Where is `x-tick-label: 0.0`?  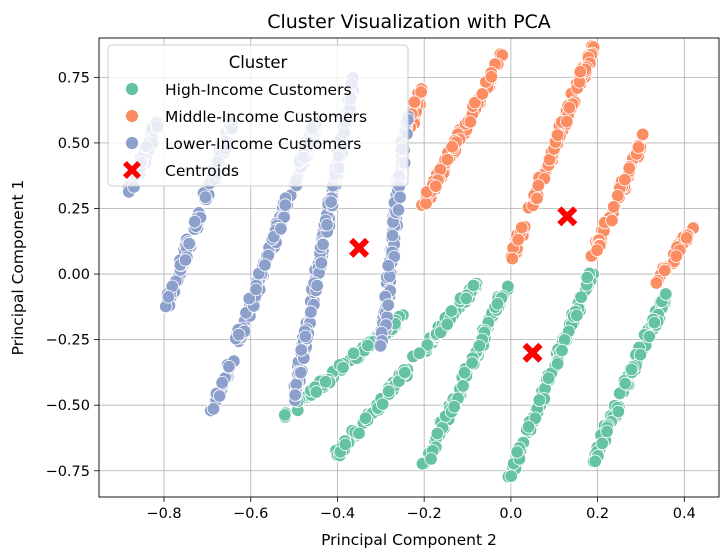 x-tick-label: 0.0 is located at coordinates (510, 514).